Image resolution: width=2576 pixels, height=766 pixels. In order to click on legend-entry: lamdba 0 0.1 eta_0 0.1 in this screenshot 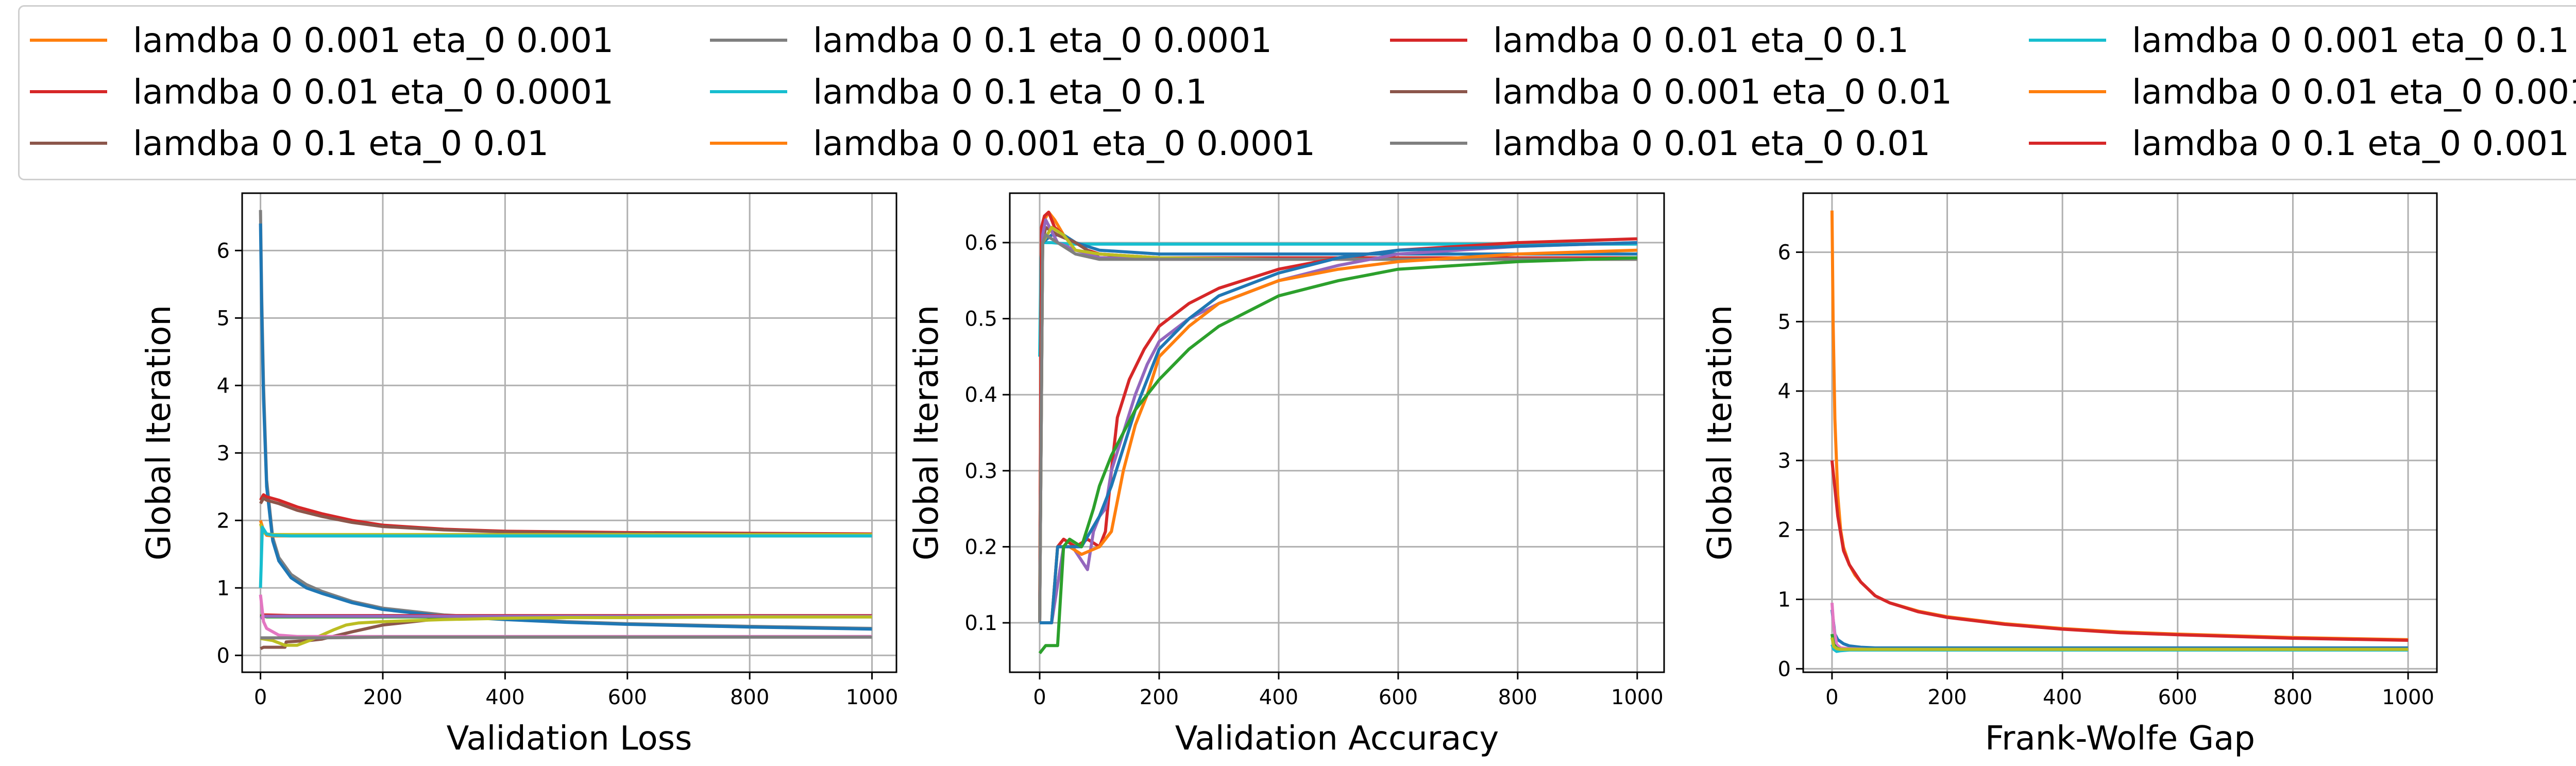, I will do `click(958, 92)`.